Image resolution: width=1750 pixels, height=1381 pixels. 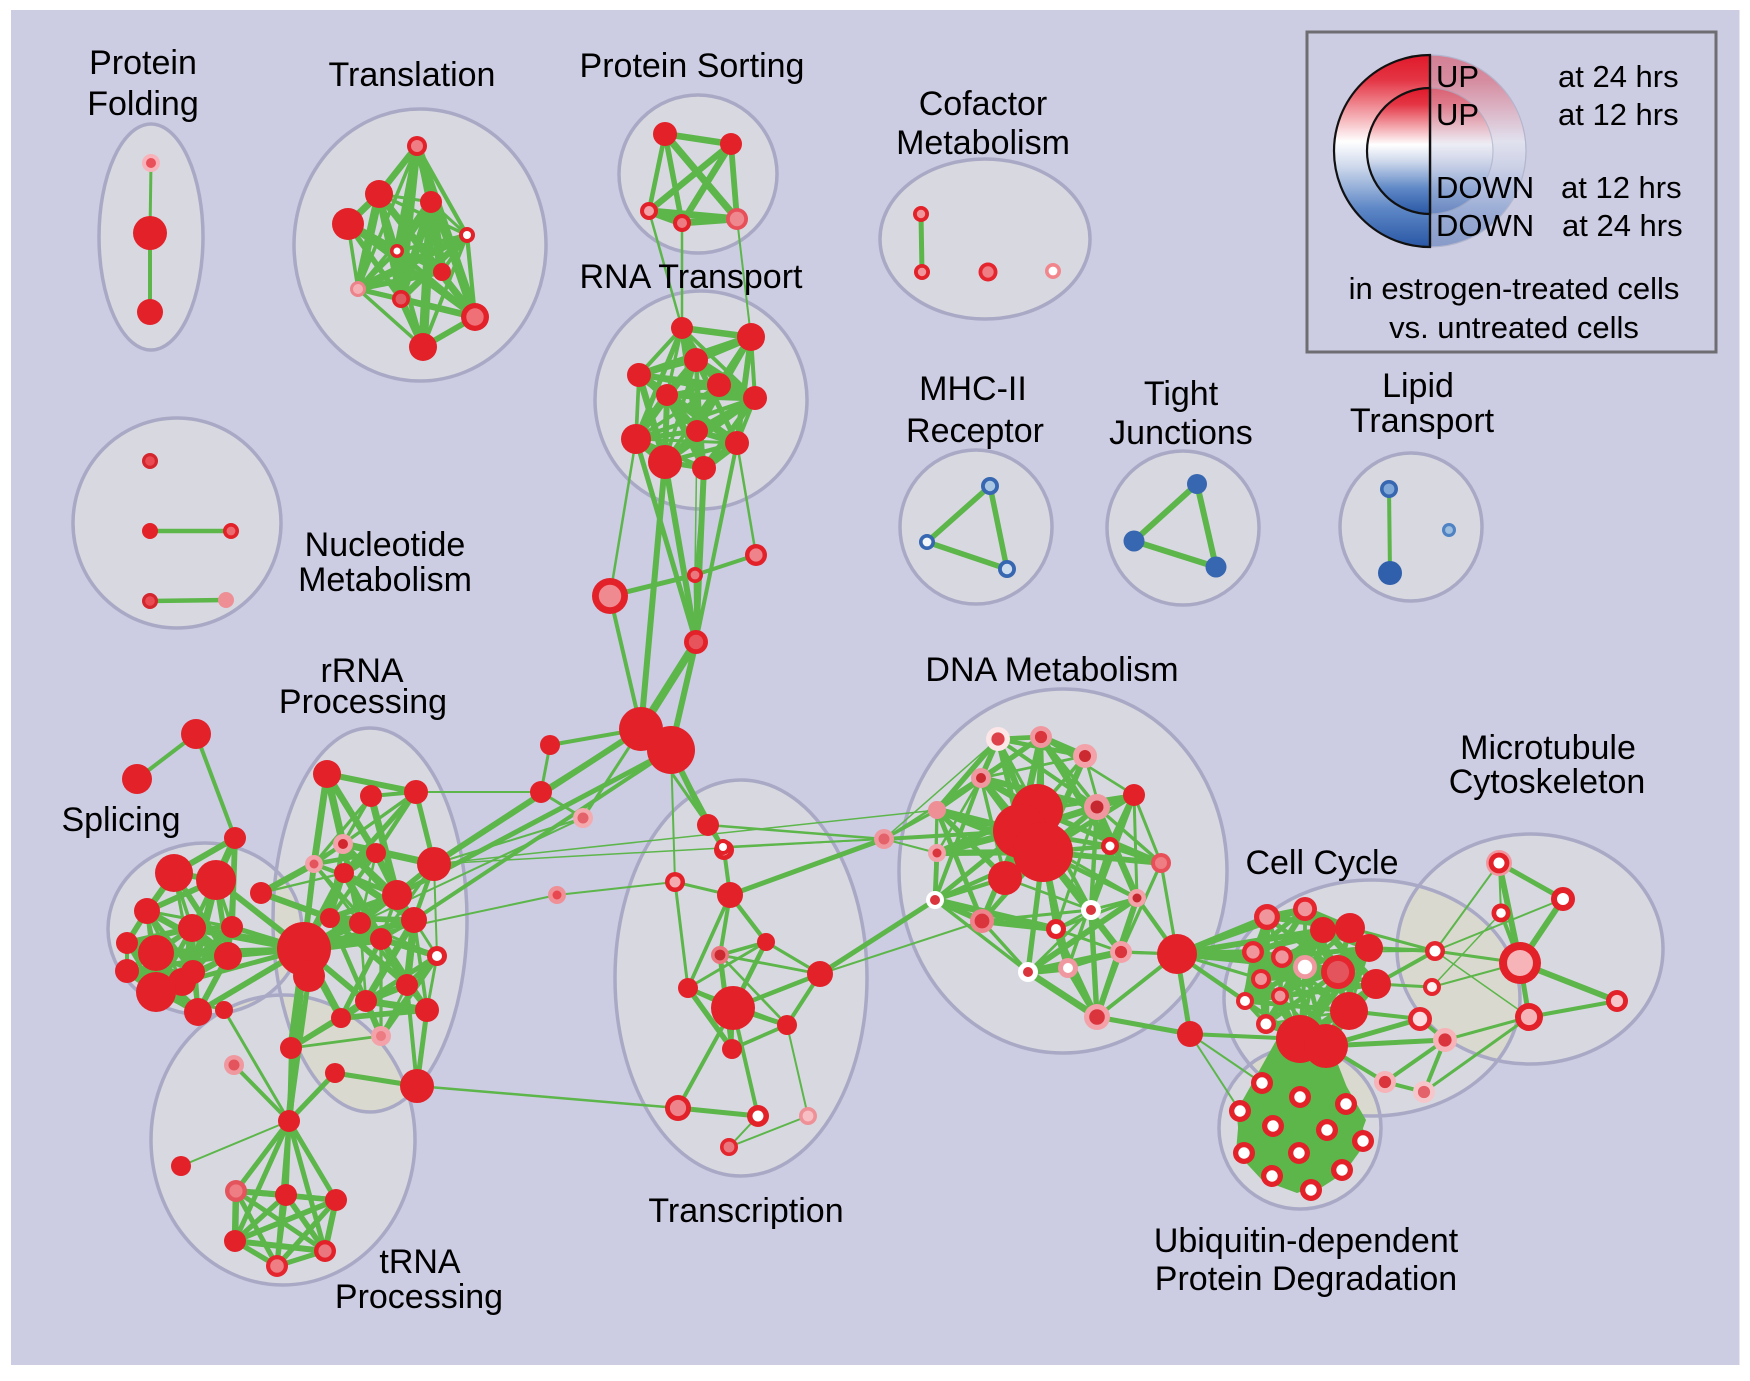 What do you see at coordinates (143, 104) in the screenshot?
I see `svg-text: Folding` at bounding box center [143, 104].